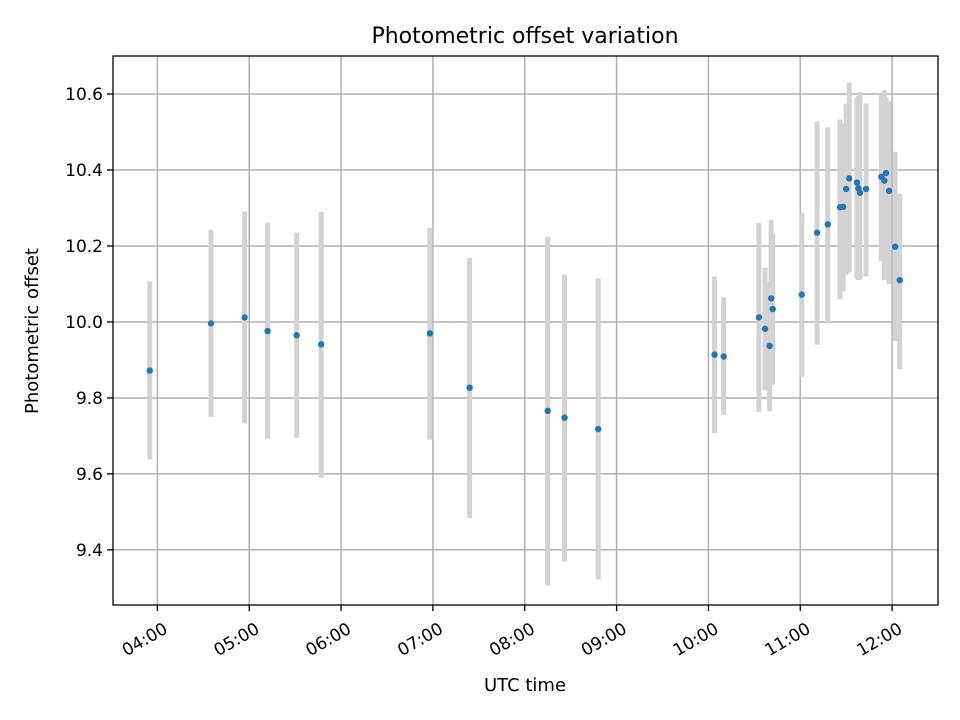 This screenshot has height=720, width=960. Describe the element at coordinates (84, 247) in the screenshot. I see `y-tick-label: 10.2` at that location.